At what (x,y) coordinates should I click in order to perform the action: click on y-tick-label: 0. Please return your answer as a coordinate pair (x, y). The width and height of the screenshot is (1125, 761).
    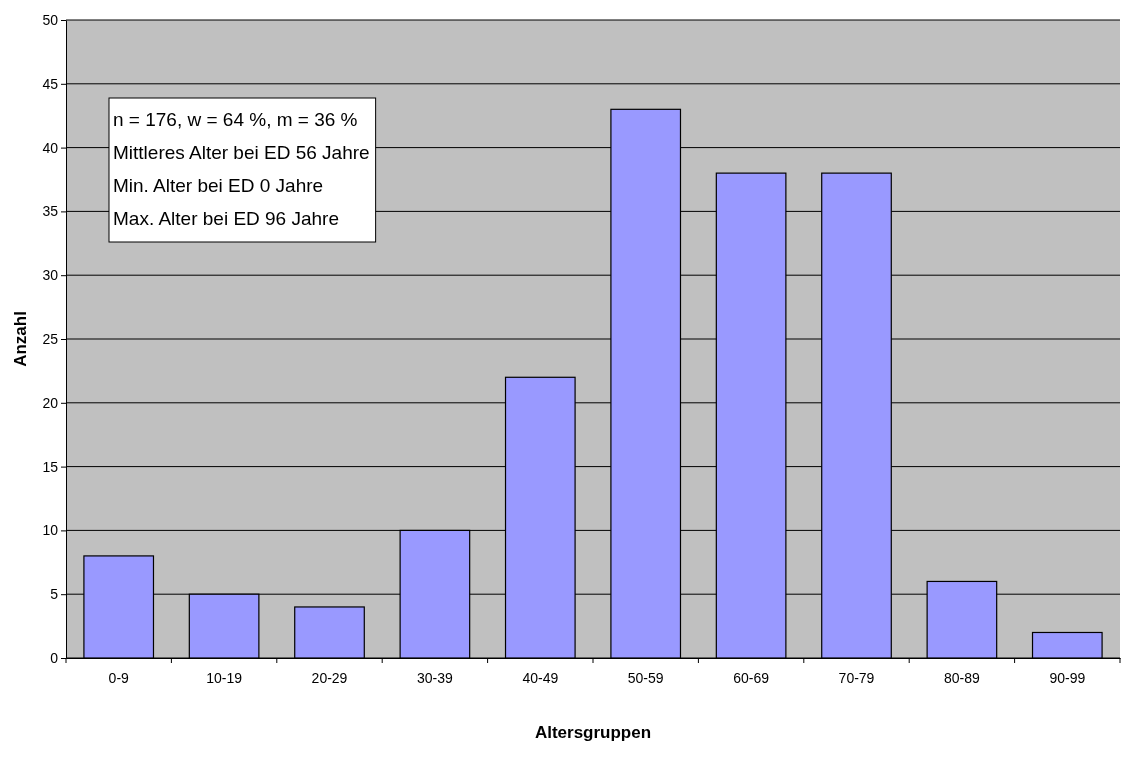
    Looking at the image, I should click on (54, 657).